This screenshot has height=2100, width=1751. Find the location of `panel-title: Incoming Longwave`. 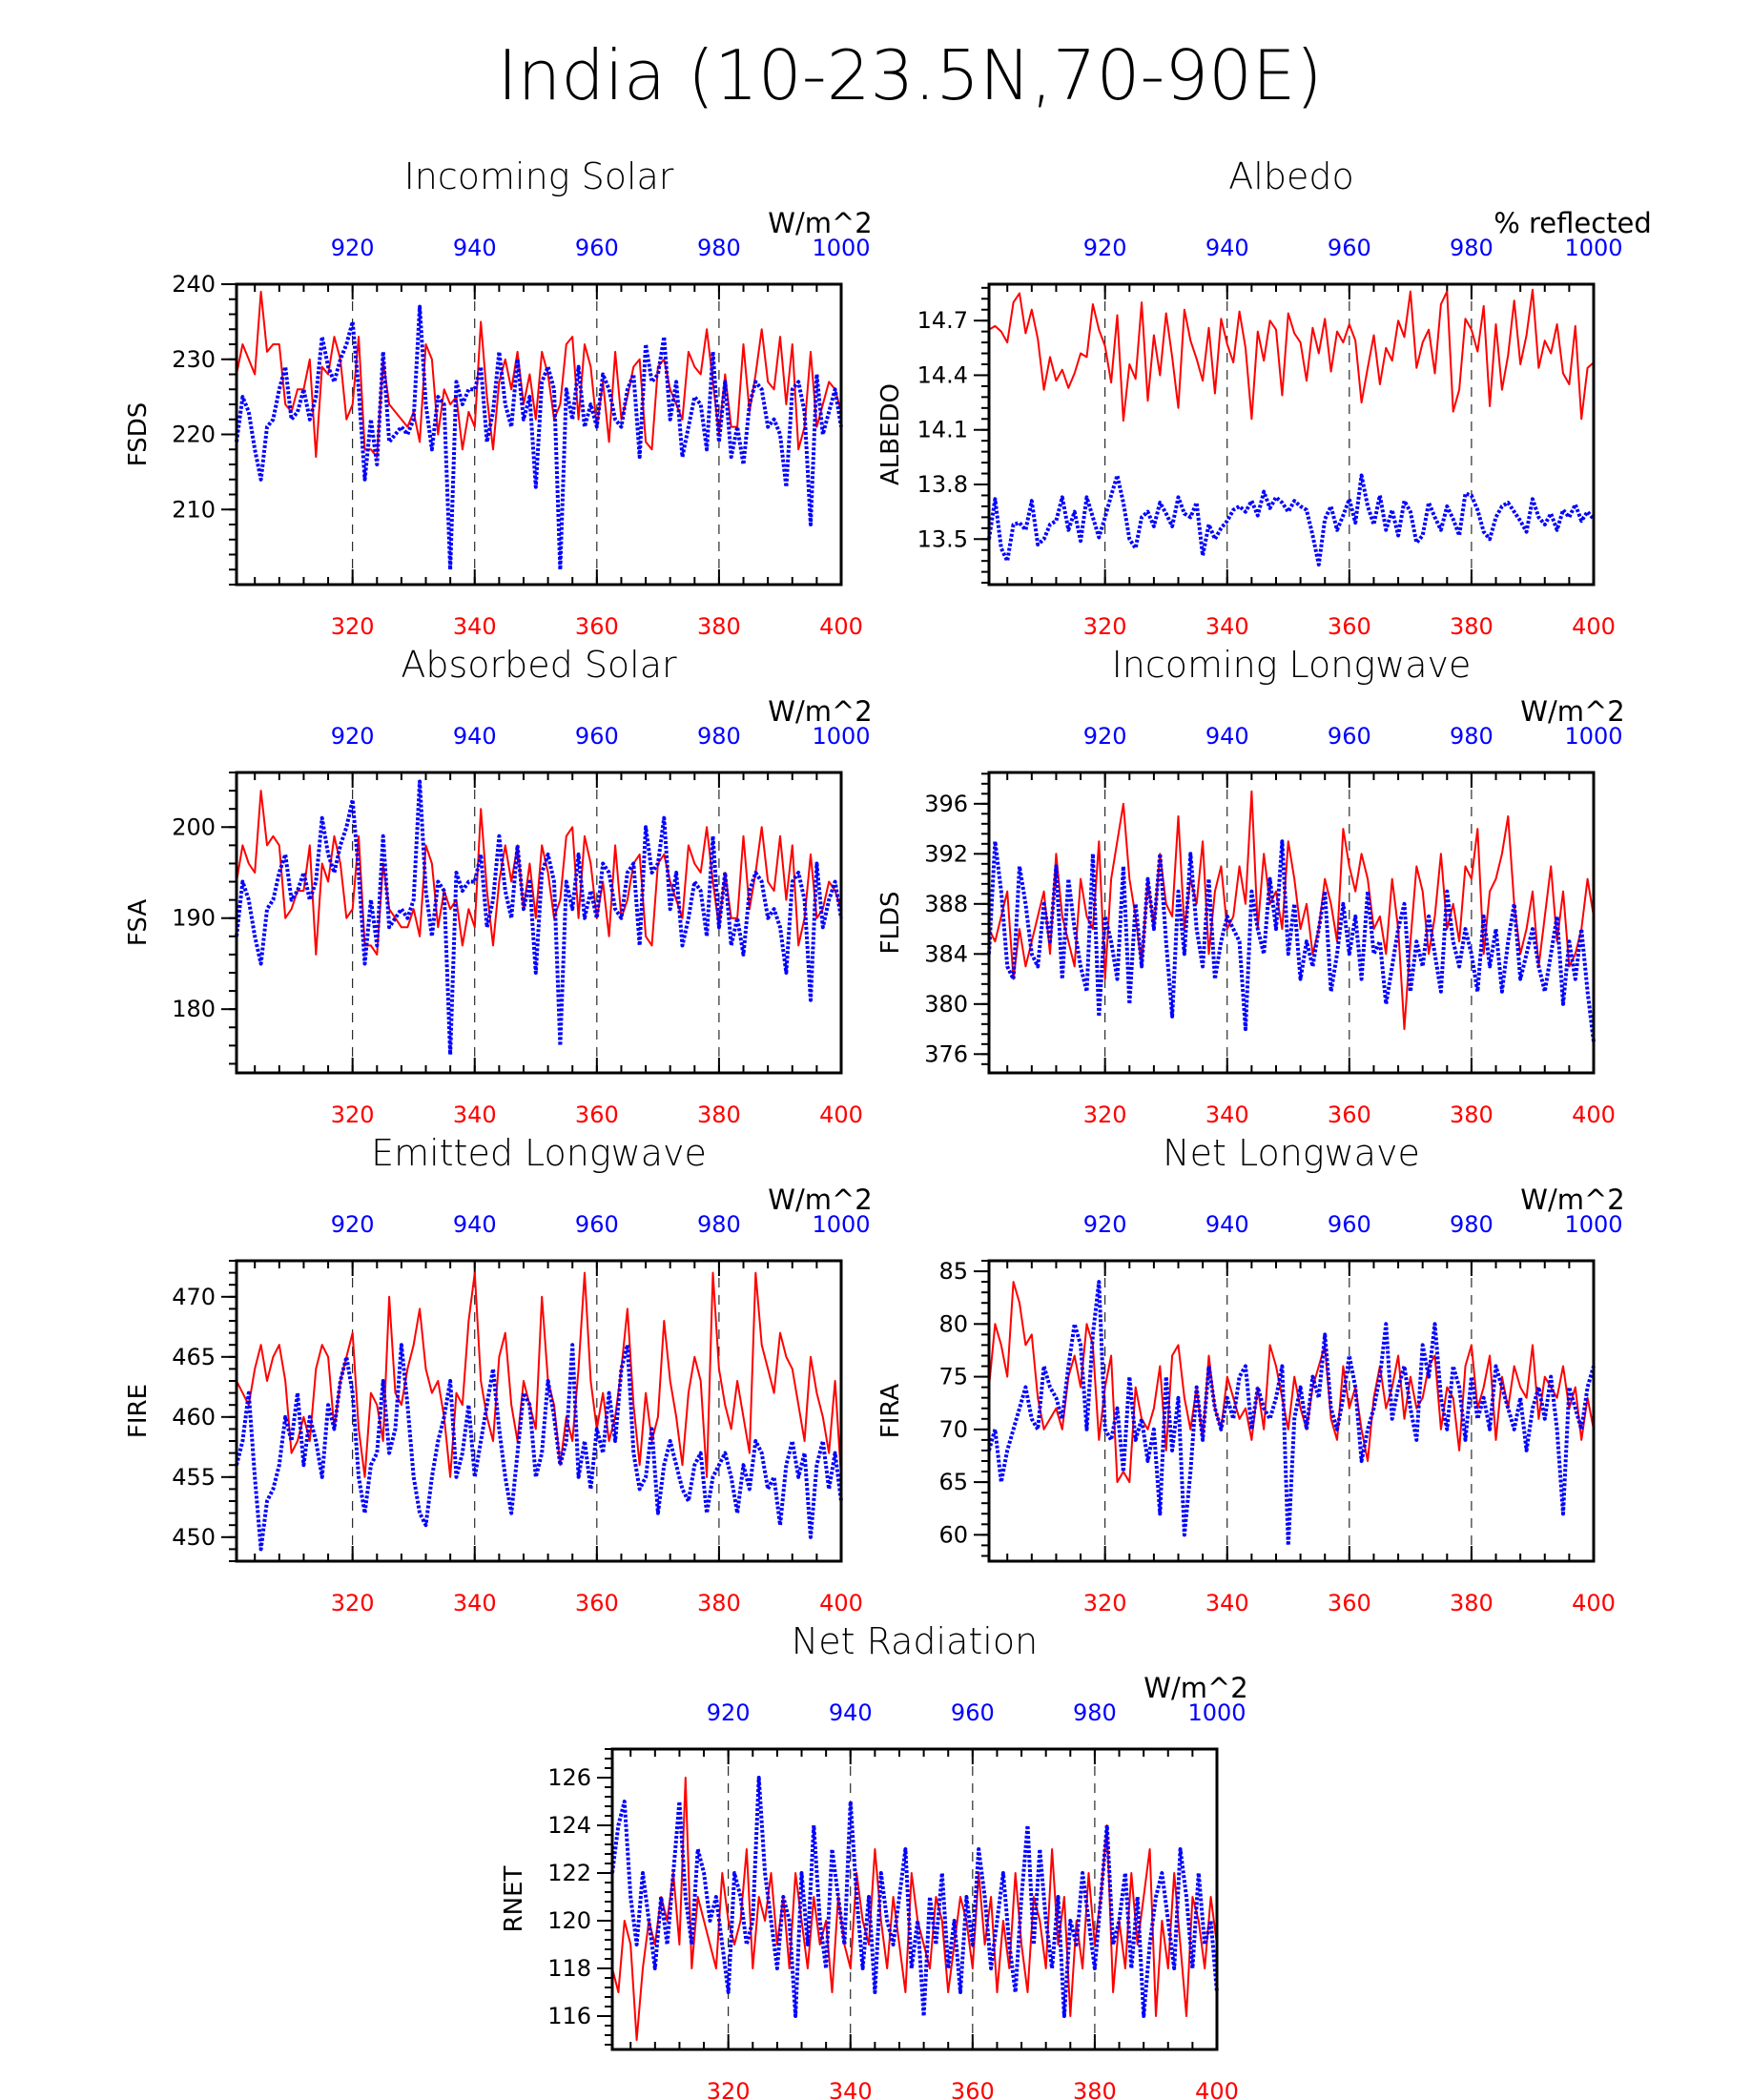

panel-title: Incoming Longwave is located at coordinates (1292, 665).